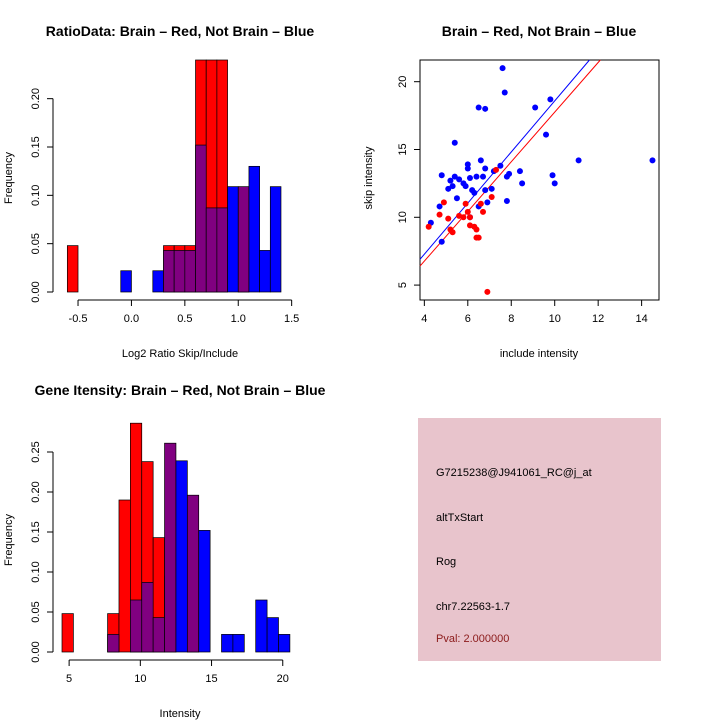 The width and height of the screenshot is (720, 720). What do you see at coordinates (36, 146) in the screenshot?
I see `ratio-y-tick-label: 0.15` at bounding box center [36, 146].